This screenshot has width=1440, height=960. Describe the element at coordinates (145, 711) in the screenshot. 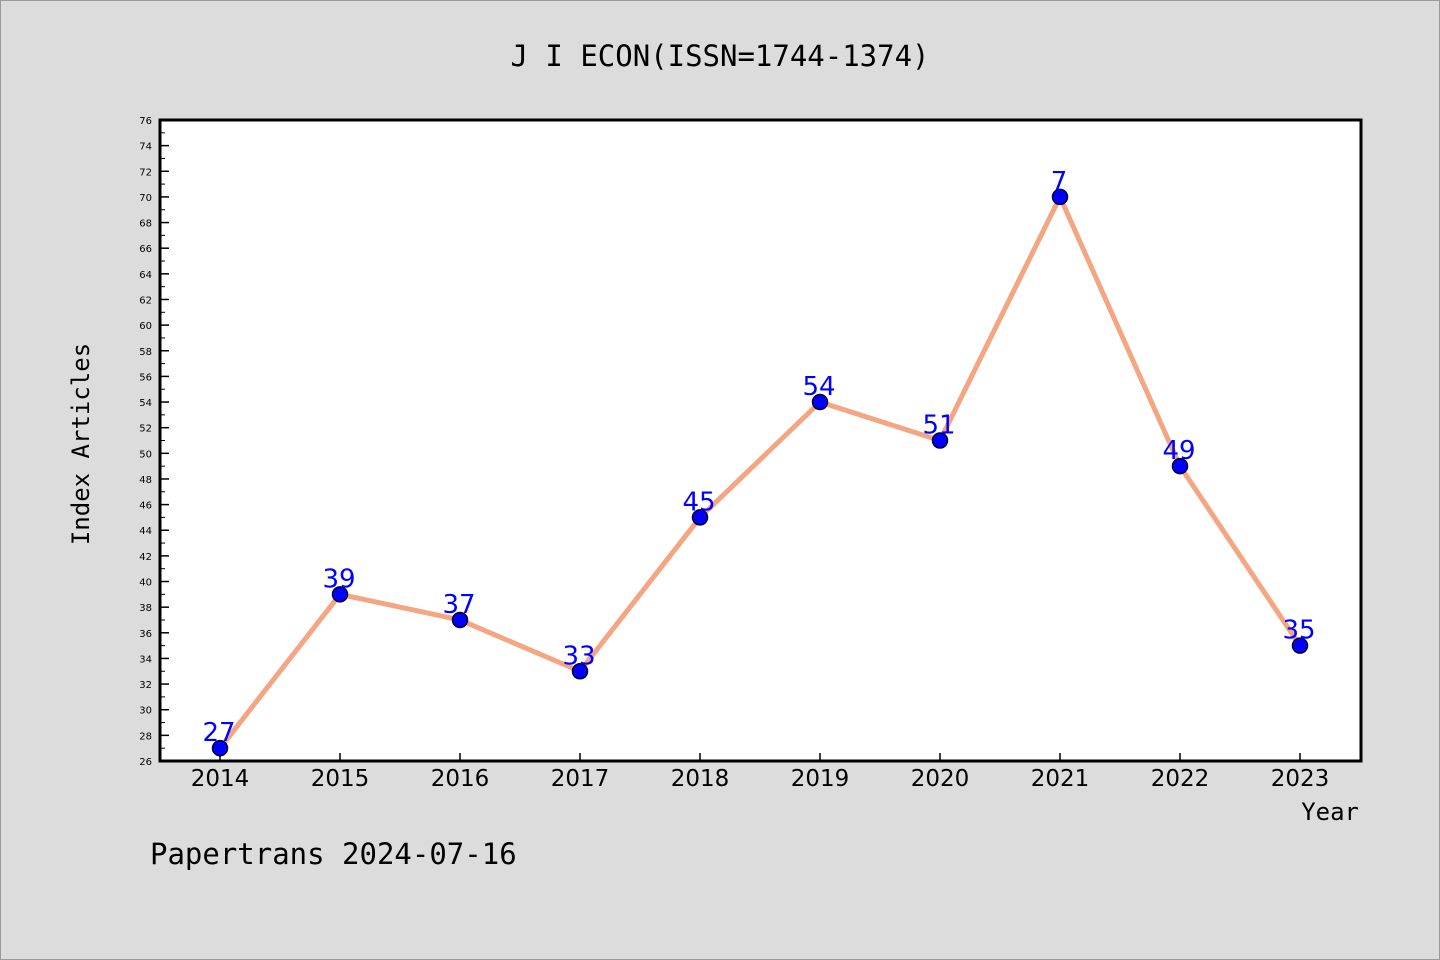

I see `y-tick-label: 30` at that location.